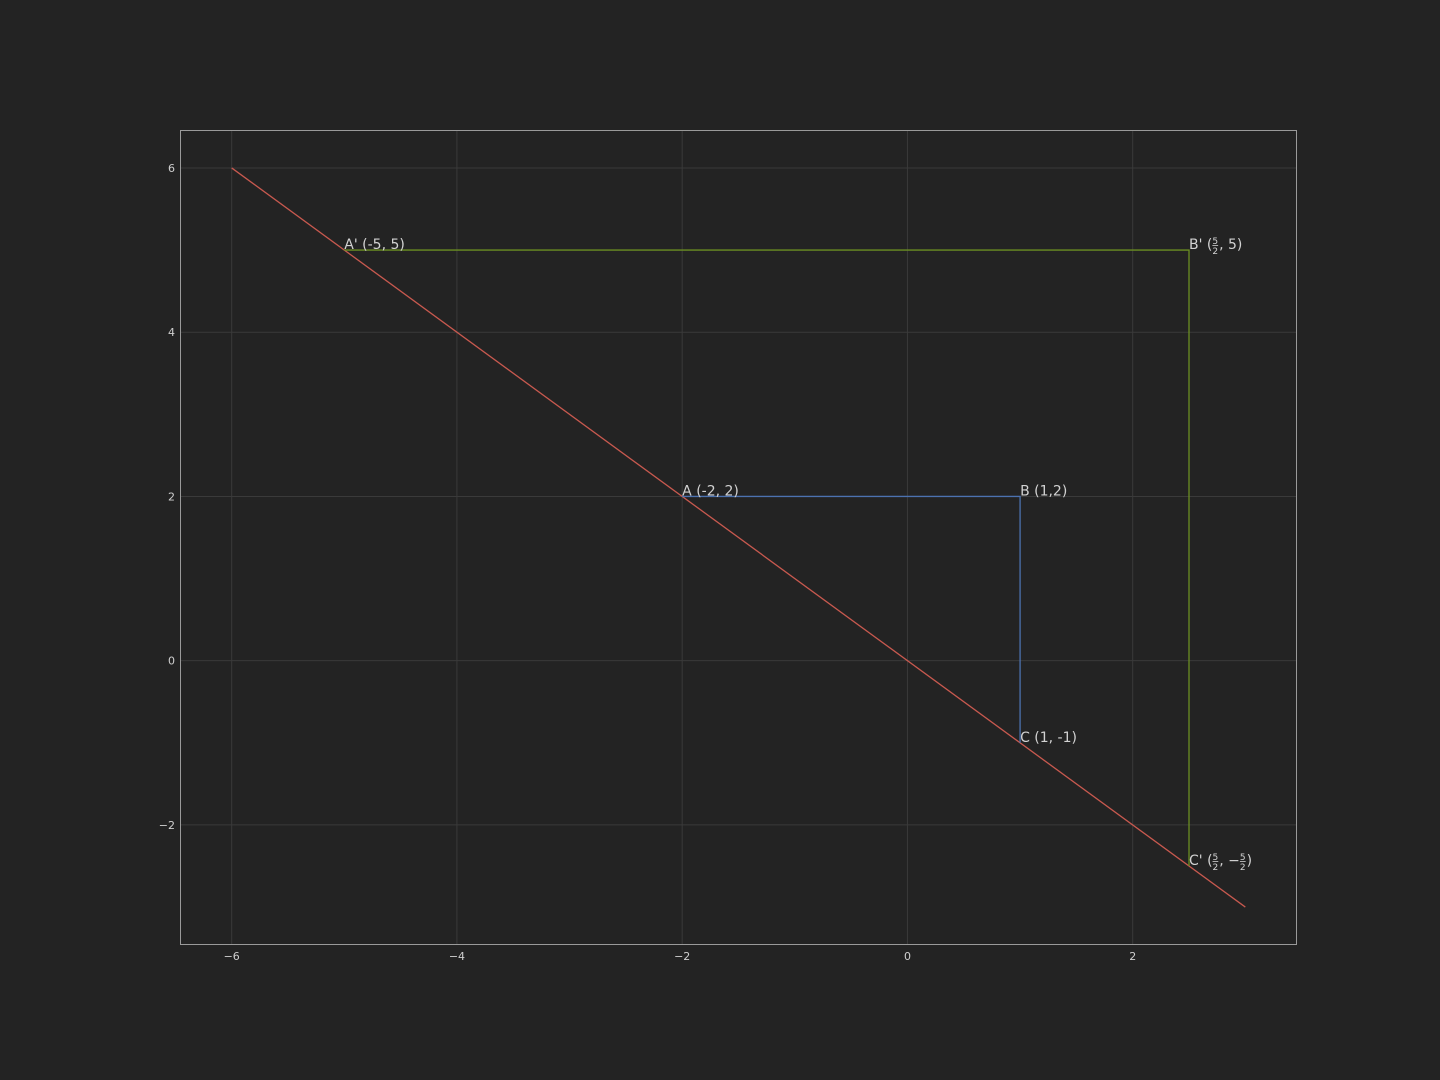  I want to click on point-label-C_prime: C' (52, −52), so click(1220, 863).